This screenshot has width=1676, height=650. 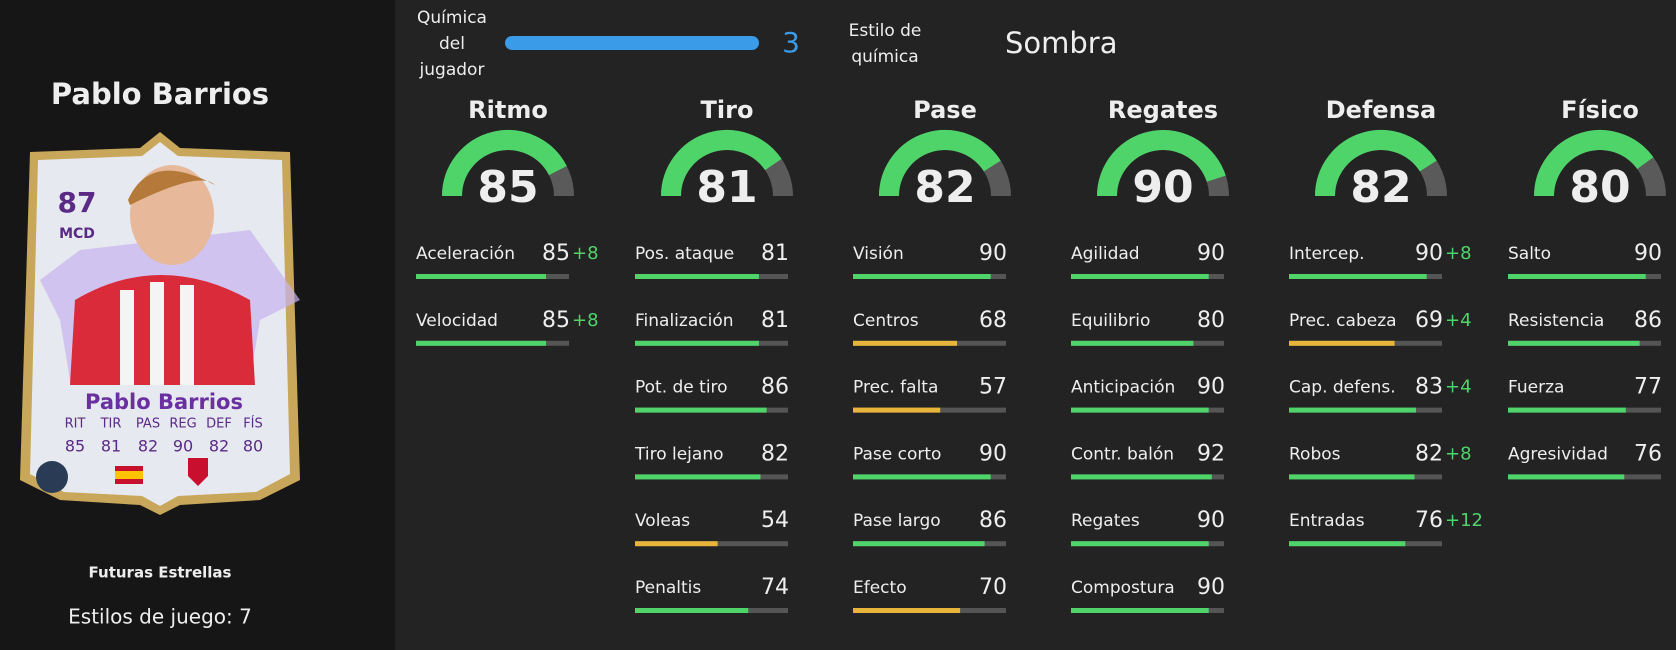 What do you see at coordinates (775, 520) in the screenshot?
I see `stat-value: 54` at bounding box center [775, 520].